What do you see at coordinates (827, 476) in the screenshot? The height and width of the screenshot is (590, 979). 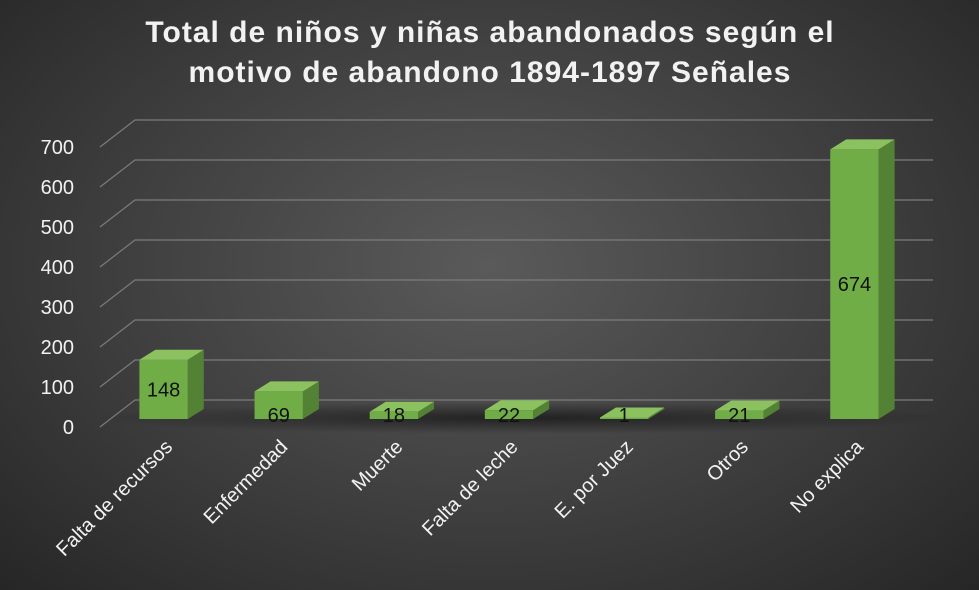 I see `category-label: No explica` at bounding box center [827, 476].